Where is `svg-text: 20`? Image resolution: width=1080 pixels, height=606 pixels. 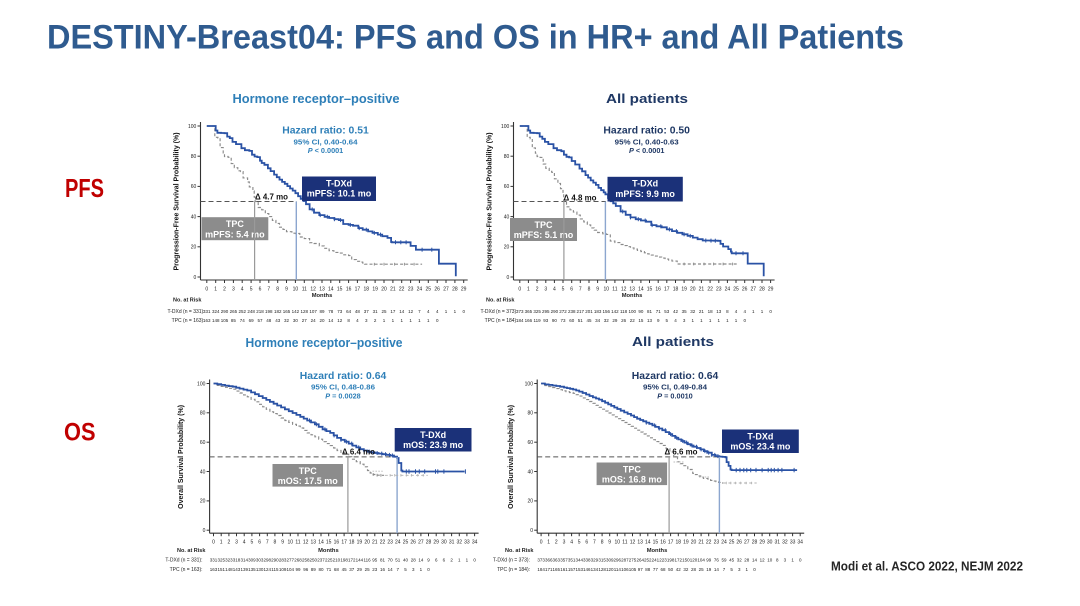 svg-text: 20 is located at coordinates (530, 502).